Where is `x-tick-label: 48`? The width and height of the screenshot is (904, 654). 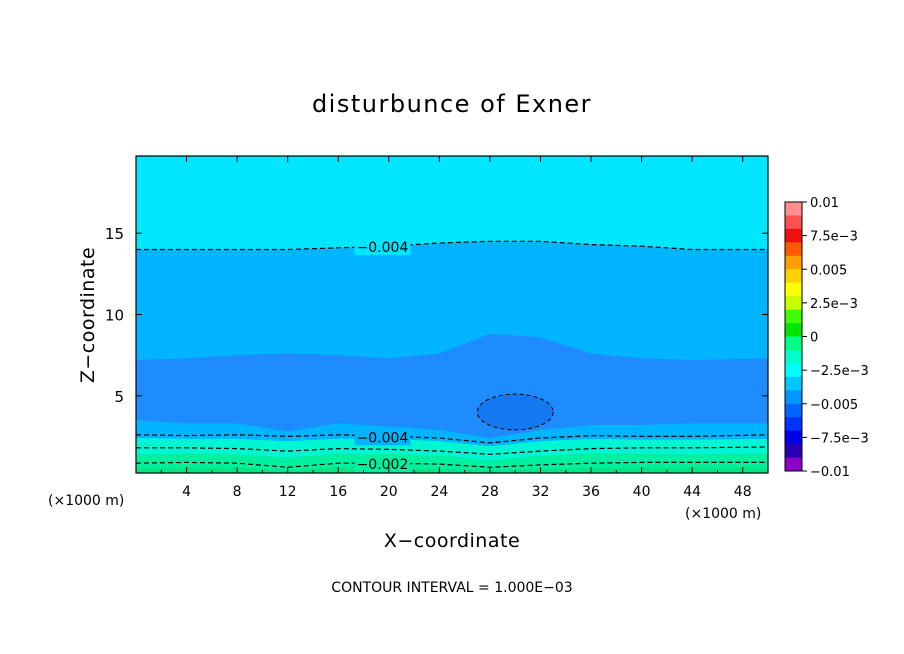
x-tick-label: 48 is located at coordinates (743, 492).